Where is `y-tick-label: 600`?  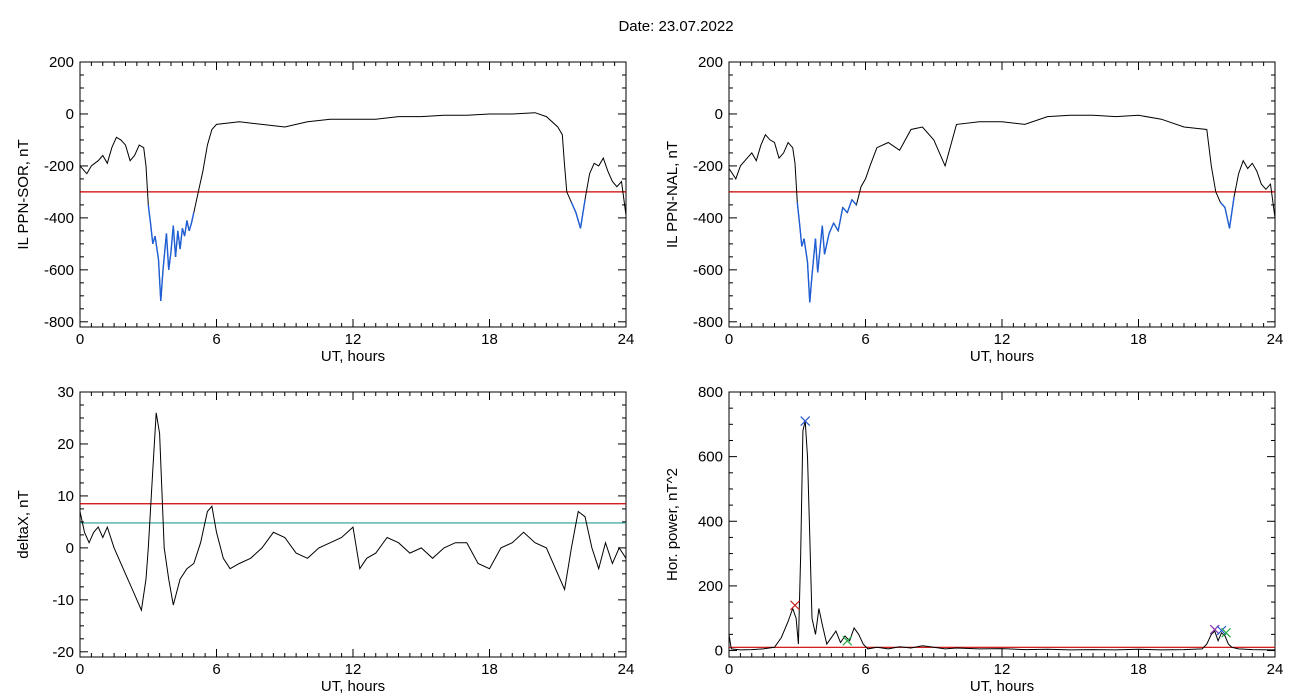
y-tick-label: 600 is located at coordinates (710, 457).